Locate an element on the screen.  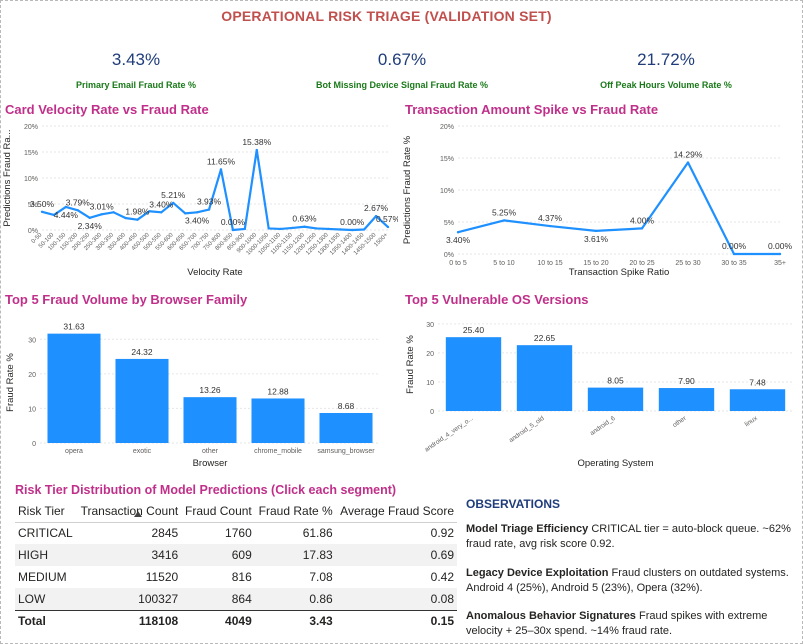
table-row: LOW 100327 864 0.86 0.08 is located at coordinates (236, 599).